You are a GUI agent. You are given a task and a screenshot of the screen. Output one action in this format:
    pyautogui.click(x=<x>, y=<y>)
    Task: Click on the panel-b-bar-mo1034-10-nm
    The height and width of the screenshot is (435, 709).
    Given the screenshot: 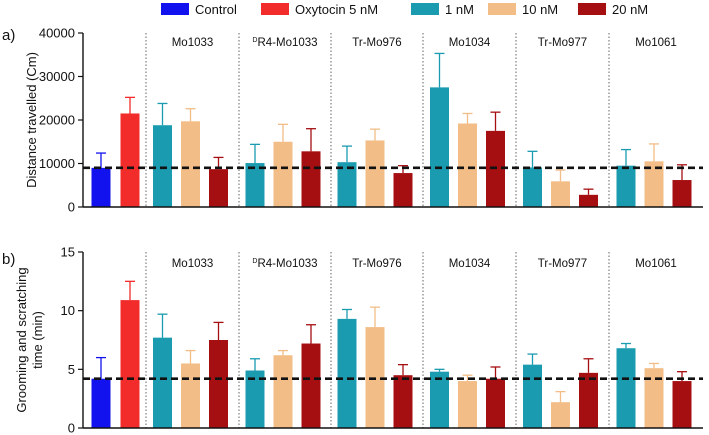 What is the action you would take?
    pyautogui.click(x=467, y=404)
    